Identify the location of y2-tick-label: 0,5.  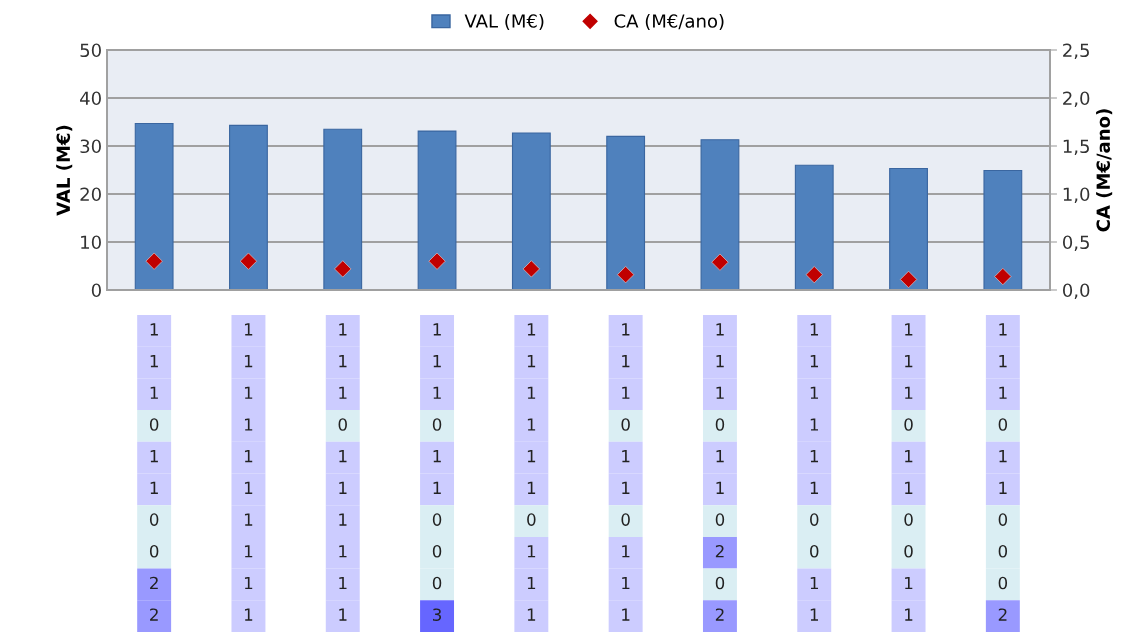
(1076, 243).